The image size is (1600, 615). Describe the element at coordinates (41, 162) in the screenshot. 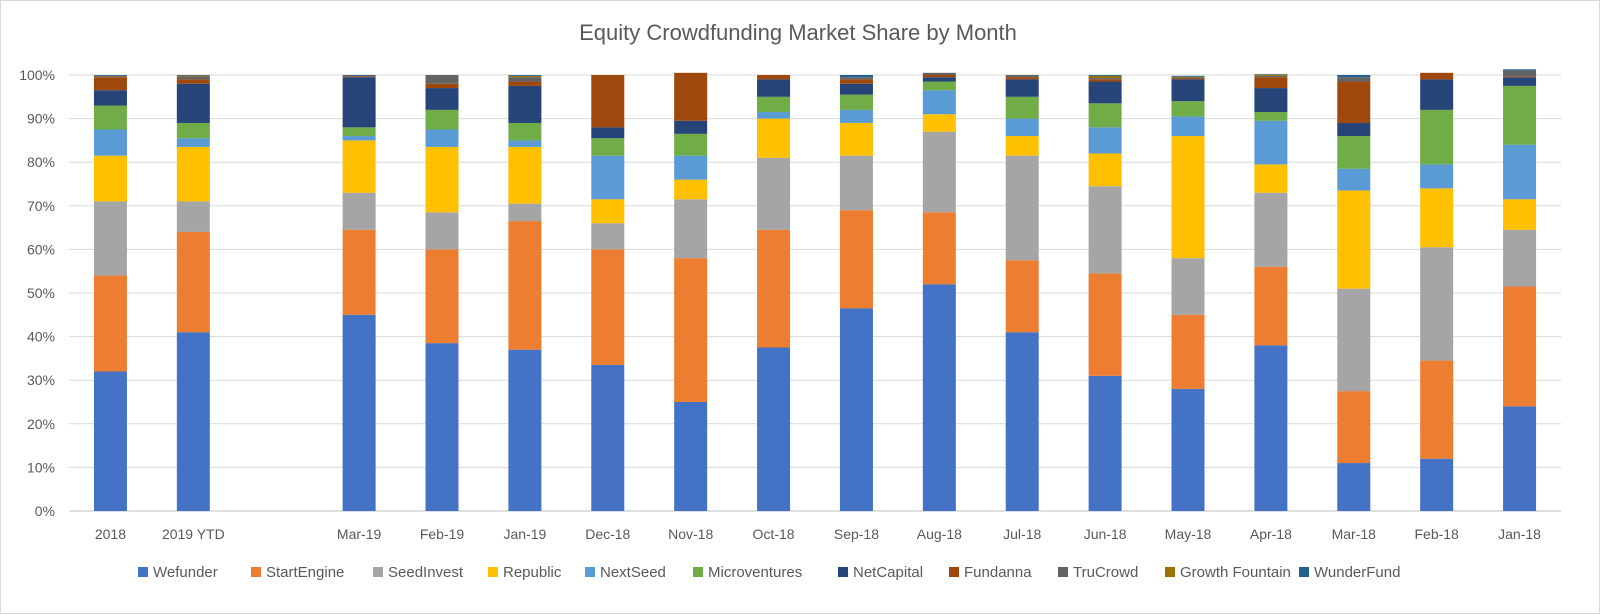

I see `y-tick-label: 80%` at that location.